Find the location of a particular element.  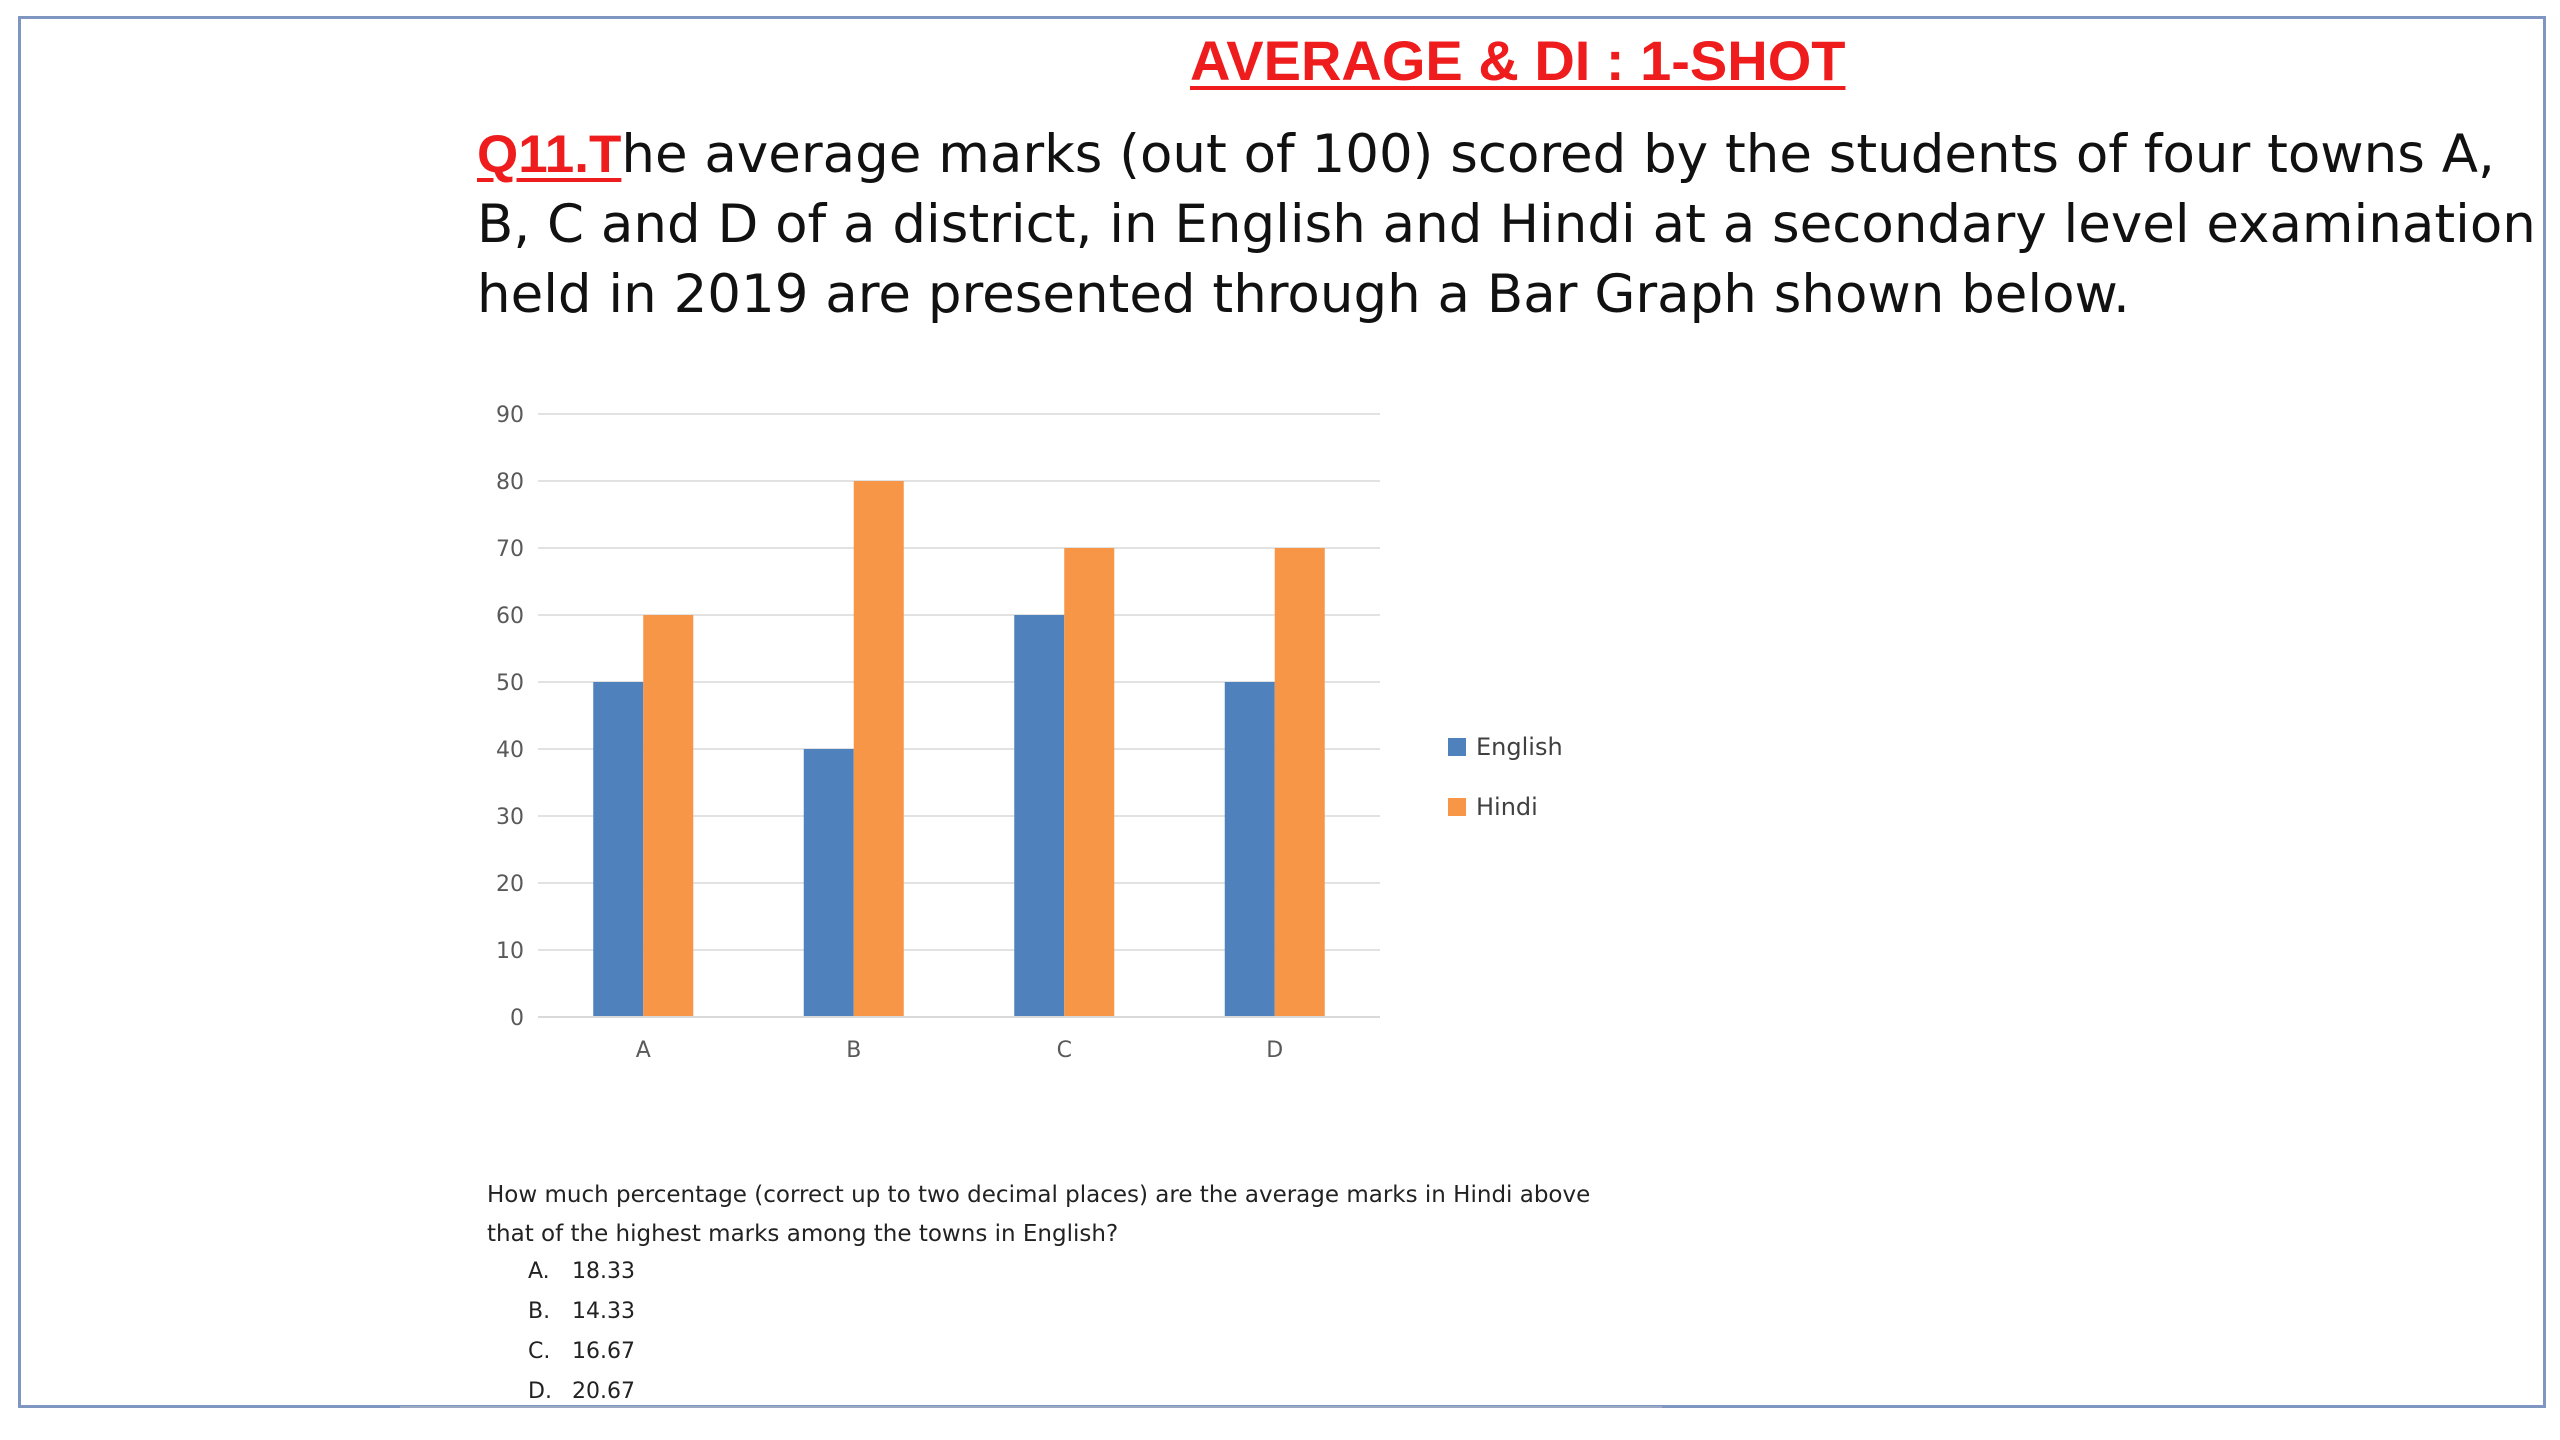

bar-hindi-a is located at coordinates (668, 816).